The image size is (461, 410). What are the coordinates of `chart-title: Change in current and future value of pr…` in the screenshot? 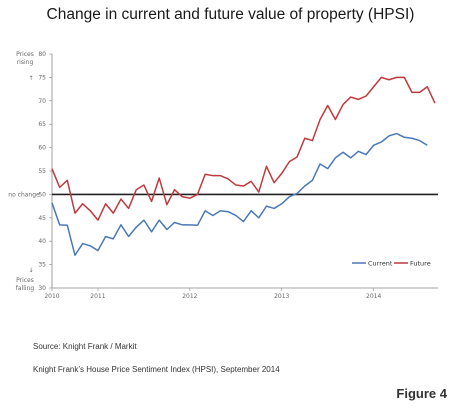 It's located at (230, 14).